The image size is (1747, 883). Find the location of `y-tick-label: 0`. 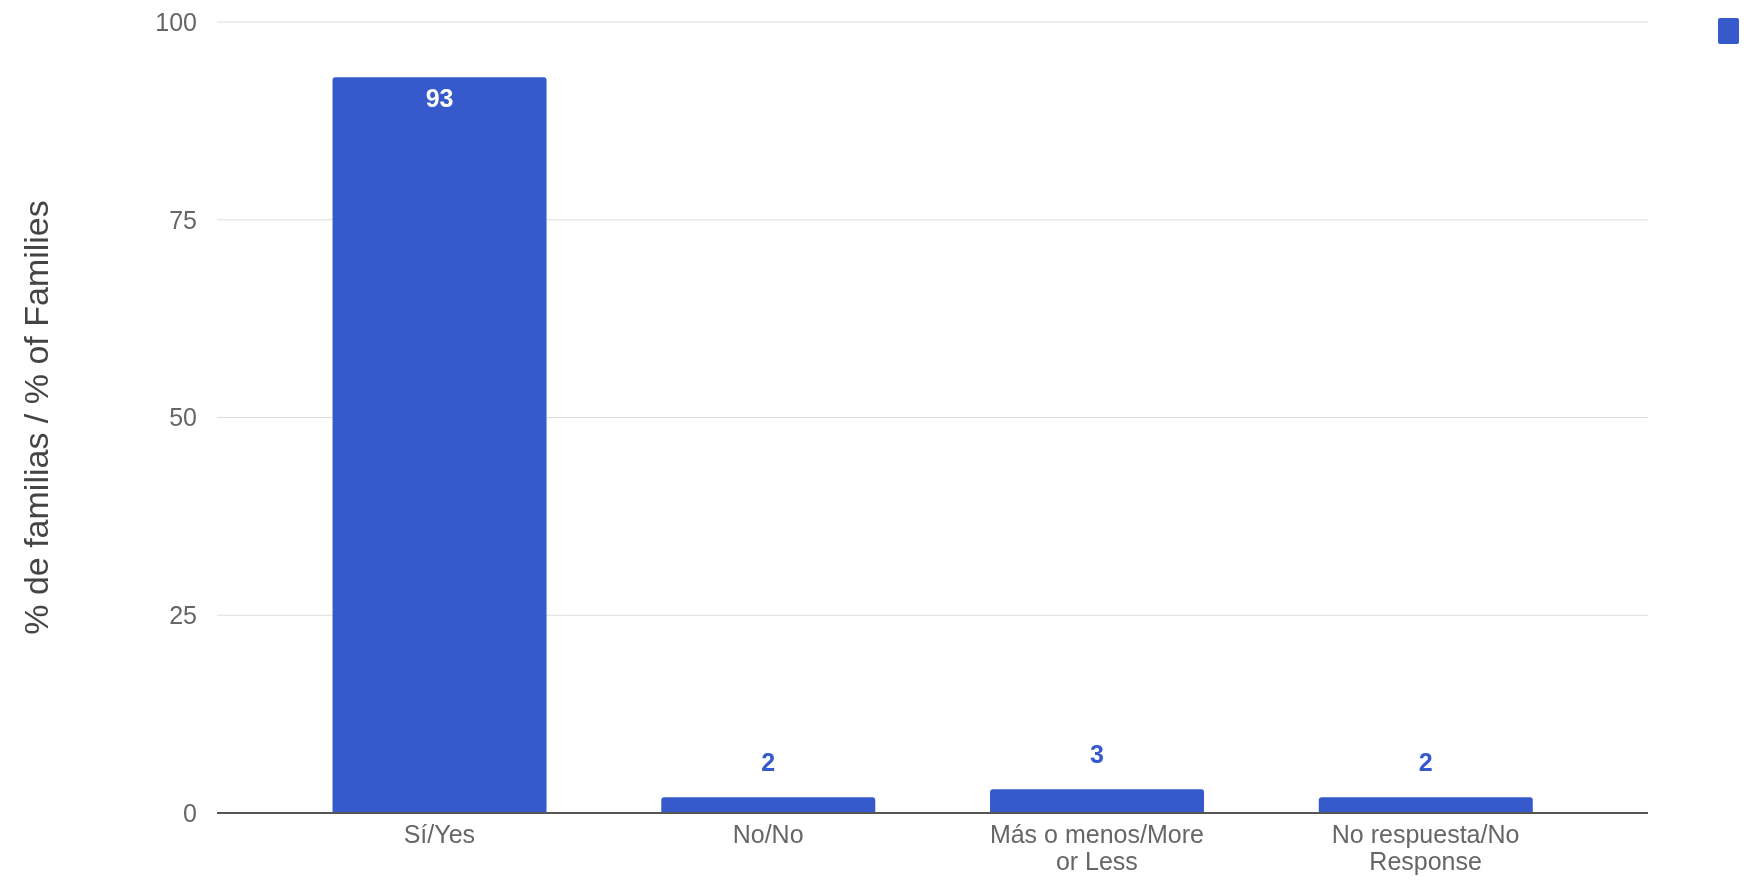

y-tick-label: 0 is located at coordinates (190, 812).